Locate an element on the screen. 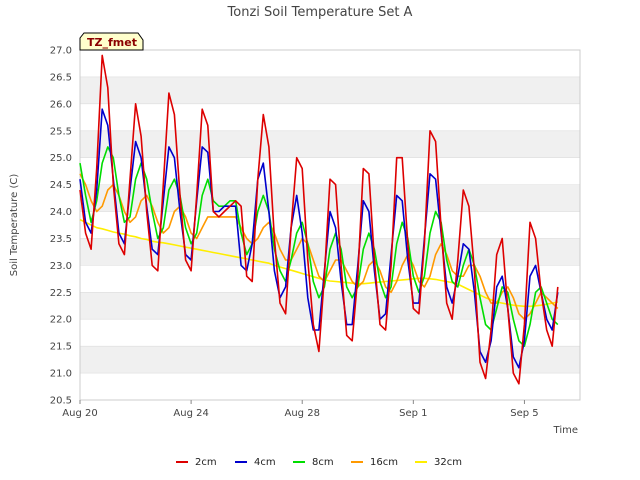  legend-label: 32cm is located at coordinates (448, 462).